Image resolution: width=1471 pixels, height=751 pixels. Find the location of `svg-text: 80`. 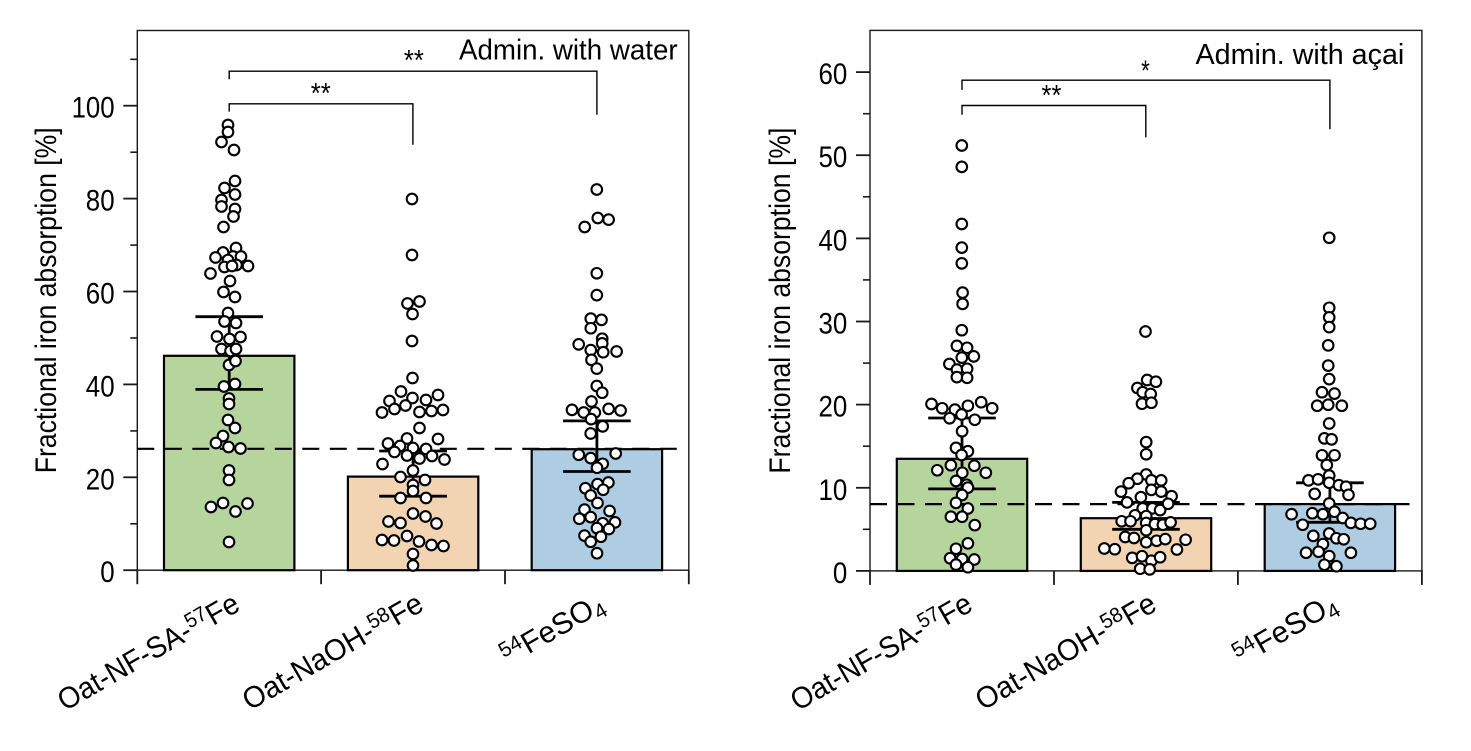

svg-text: 80 is located at coordinates (100, 201).